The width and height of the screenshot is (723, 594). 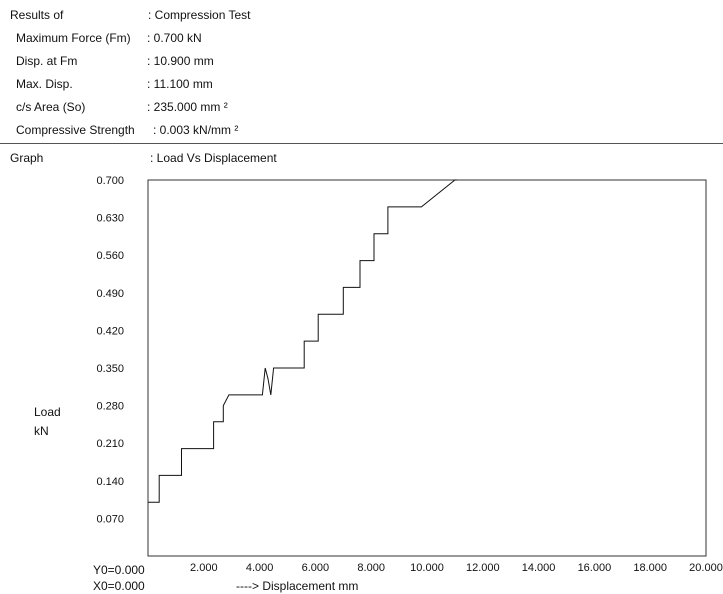 I want to click on y-tick-label: 0.140, so click(x=110, y=482).